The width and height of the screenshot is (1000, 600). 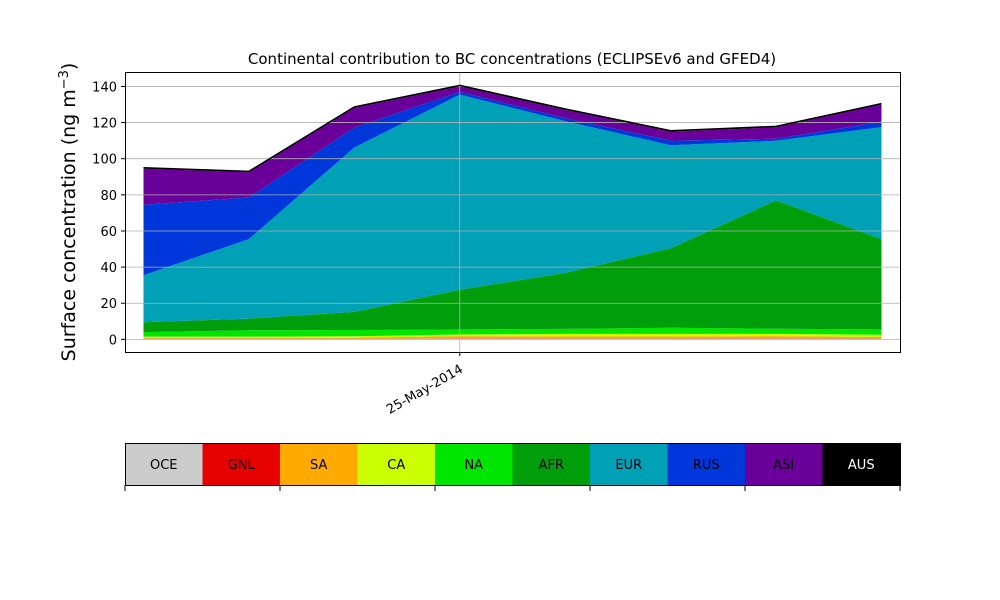 I want to click on colorbar-label-gnl: GNL, so click(x=242, y=465).